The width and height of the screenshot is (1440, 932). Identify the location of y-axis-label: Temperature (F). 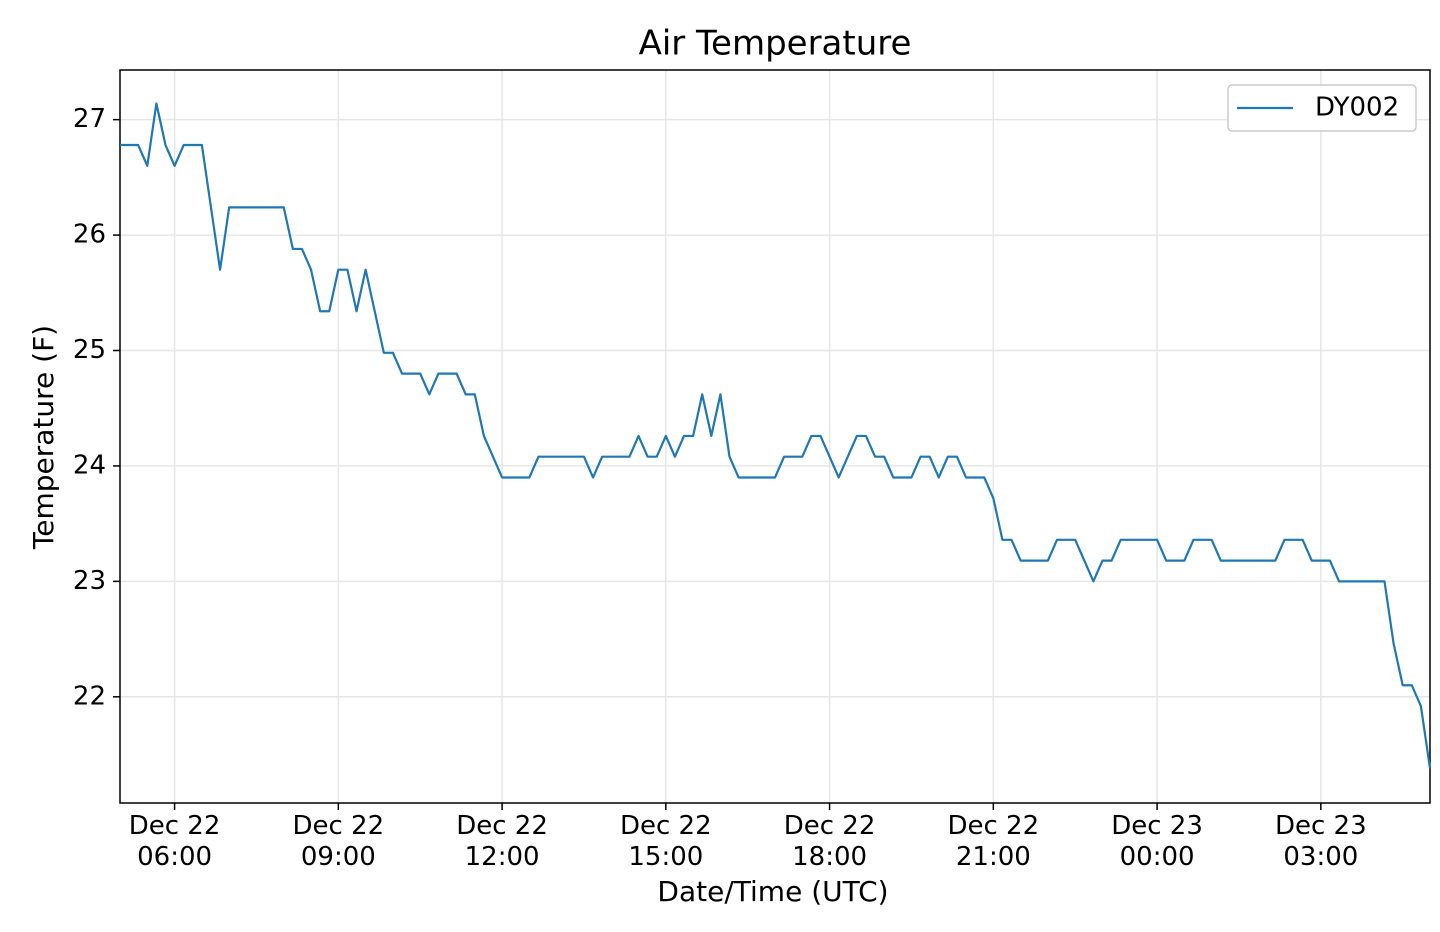
(43, 437).